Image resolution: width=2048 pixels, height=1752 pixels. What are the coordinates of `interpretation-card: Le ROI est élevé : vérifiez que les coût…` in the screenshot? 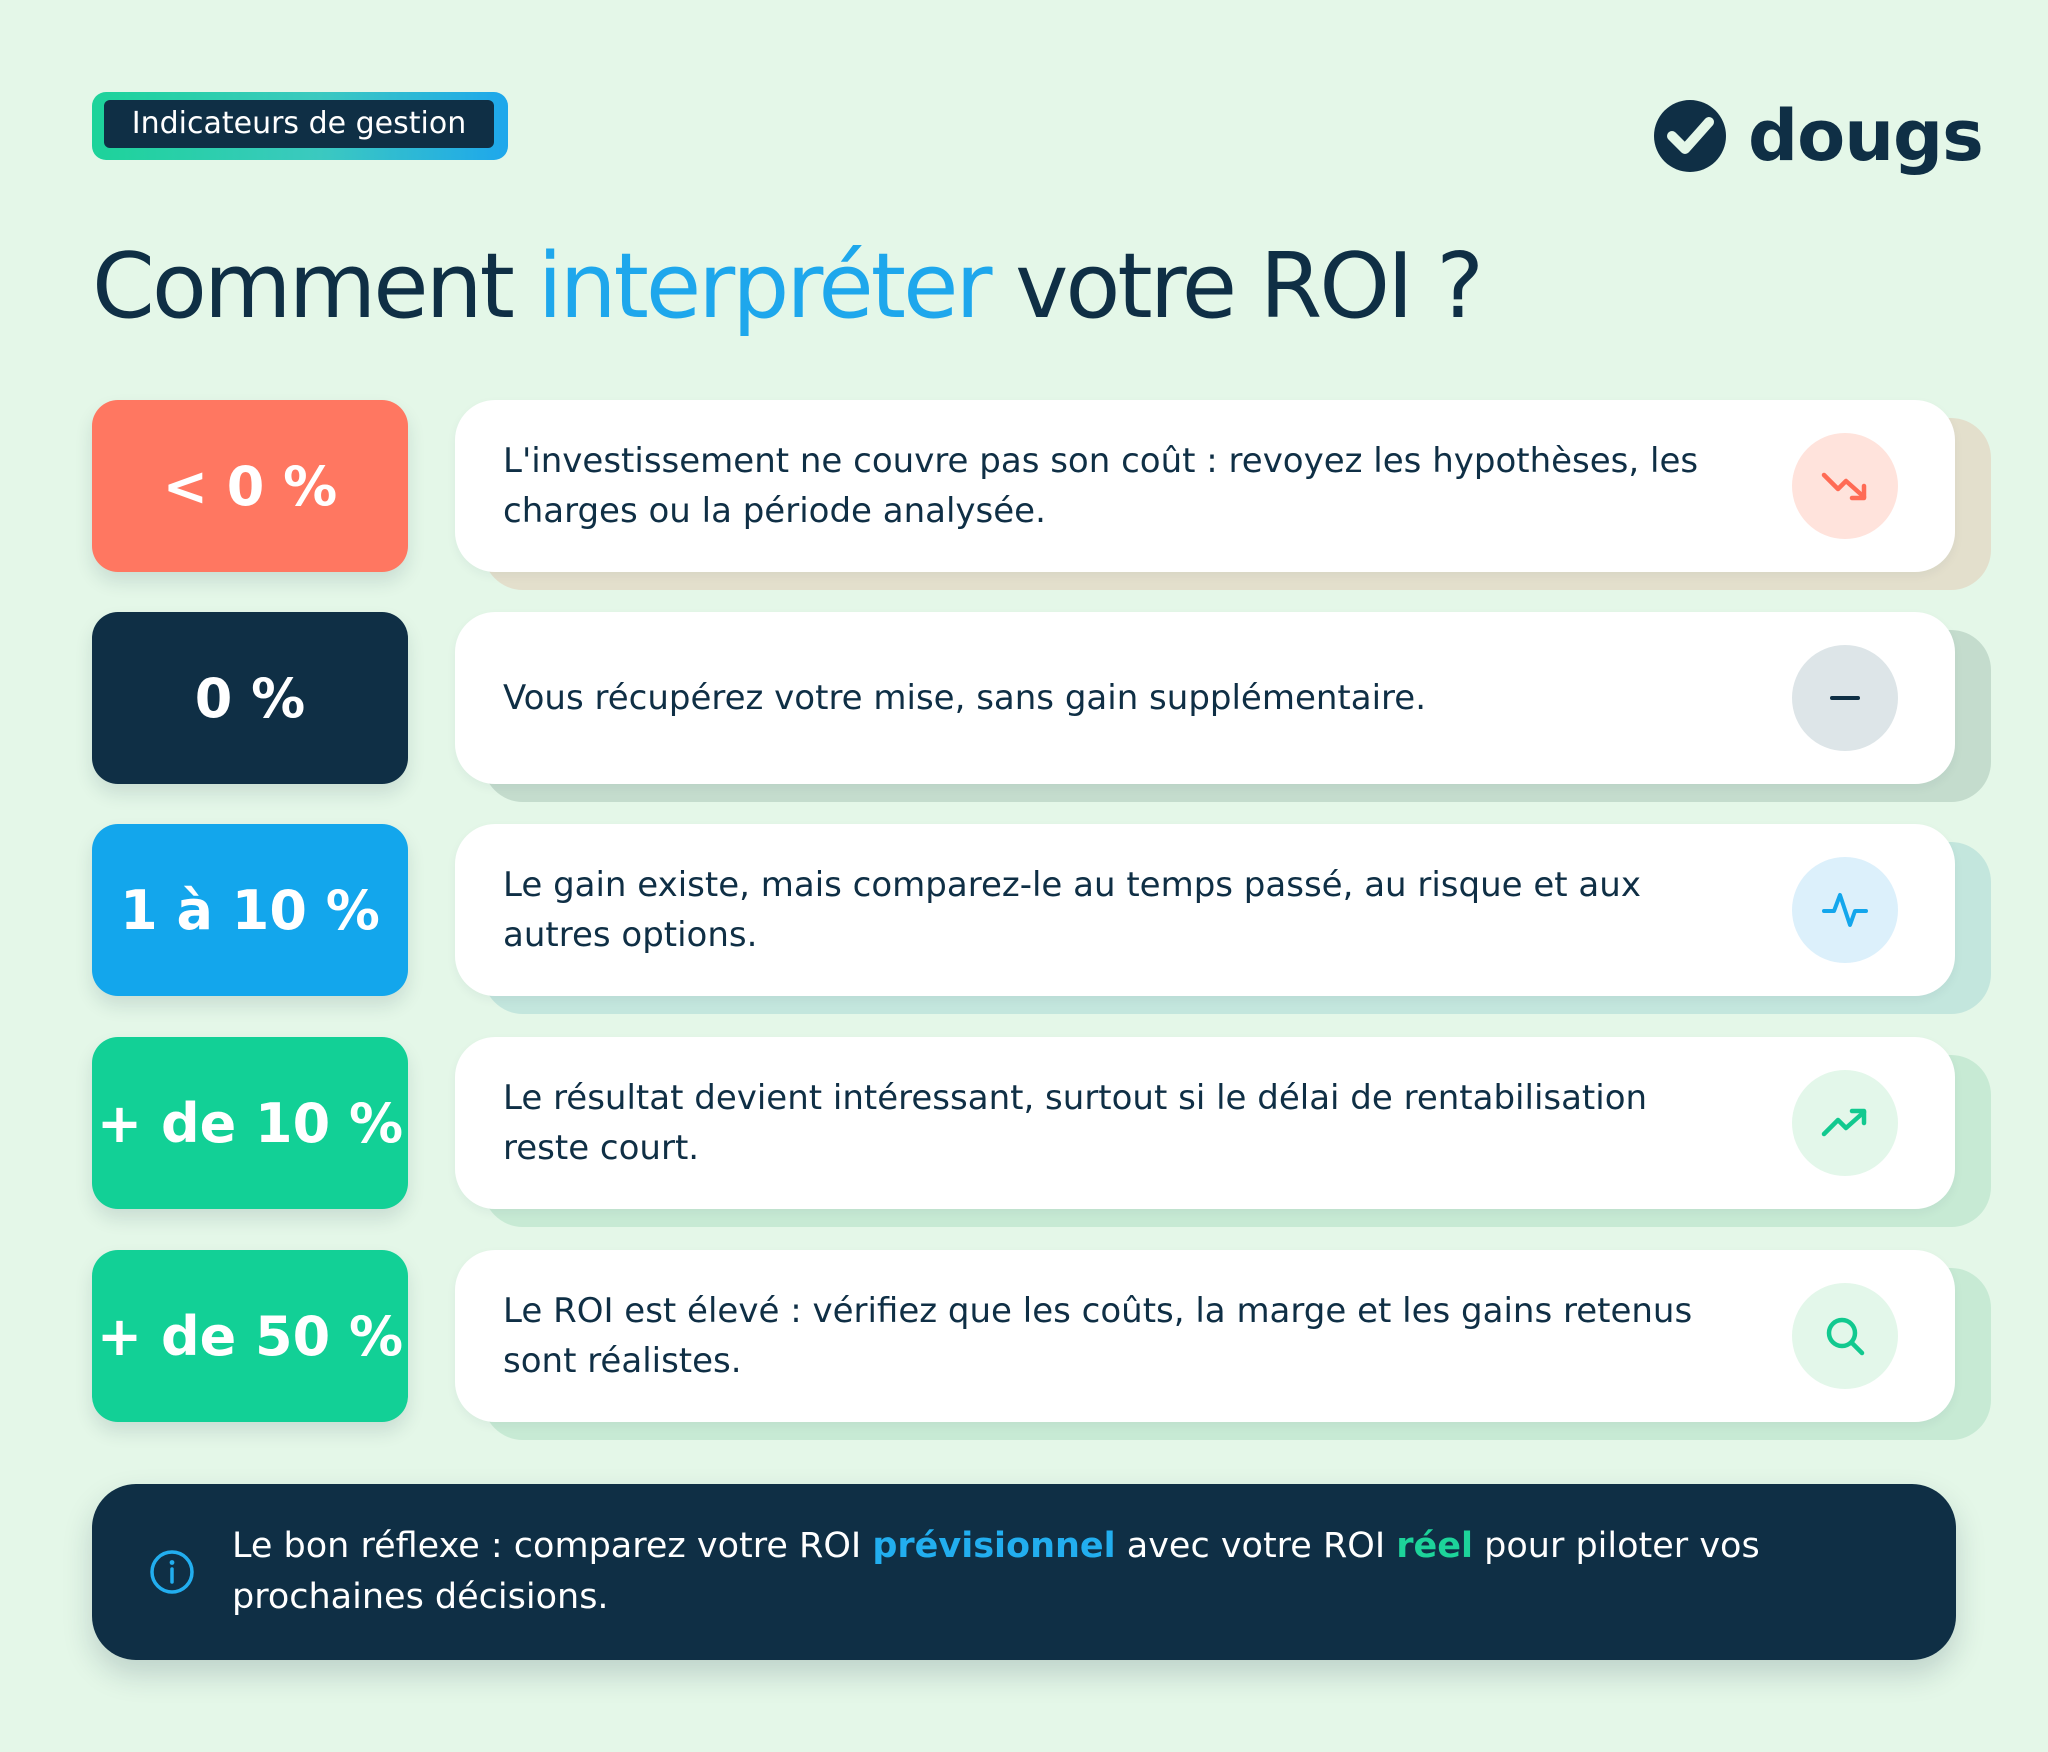 It's located at (1205, 1336).